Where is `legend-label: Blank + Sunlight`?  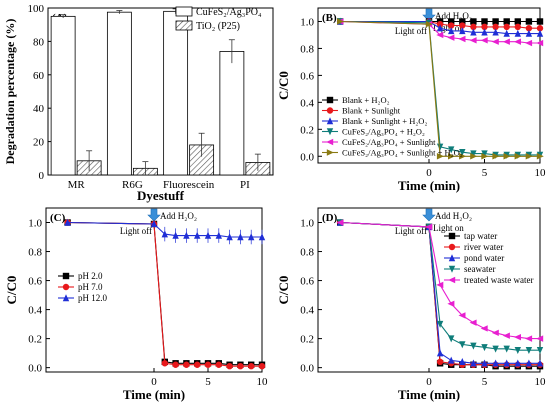
legend-label: Blank + Sunlight is located at coordinates (371, 111).